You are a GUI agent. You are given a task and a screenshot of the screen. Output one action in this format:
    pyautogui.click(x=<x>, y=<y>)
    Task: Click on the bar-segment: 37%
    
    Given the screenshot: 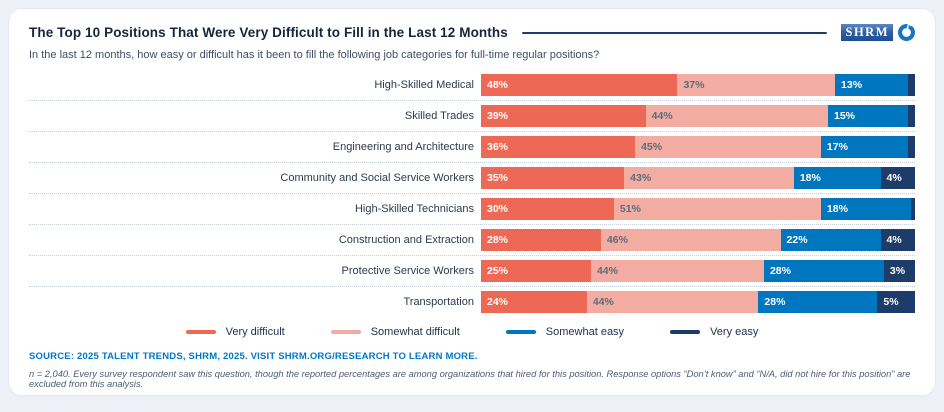 What is the action you would take?
    pyautogui.click(x=756, y=85)
    